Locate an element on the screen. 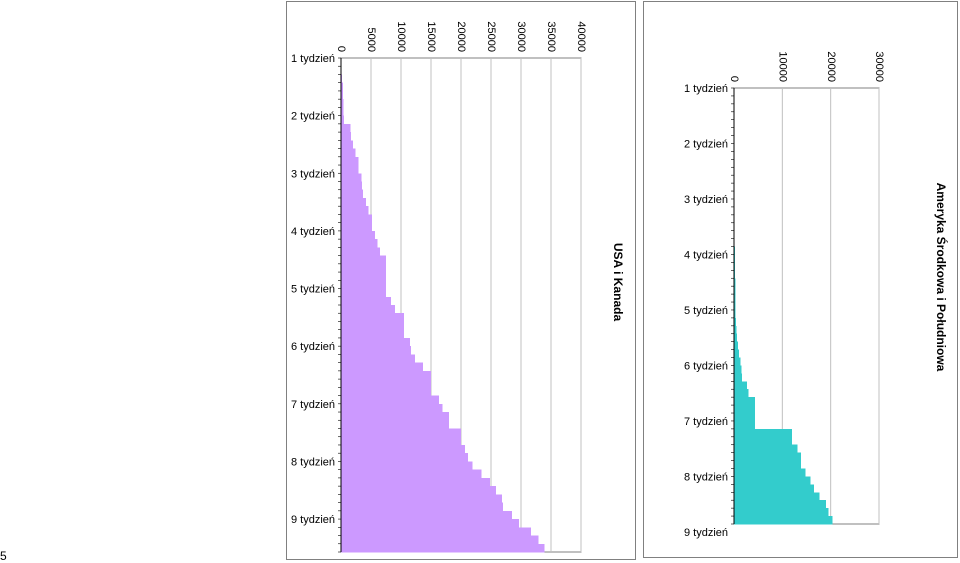 This screenshot has height=563, width=960. chart0-title: USA i Kanada is located at coordinates (618, 282).